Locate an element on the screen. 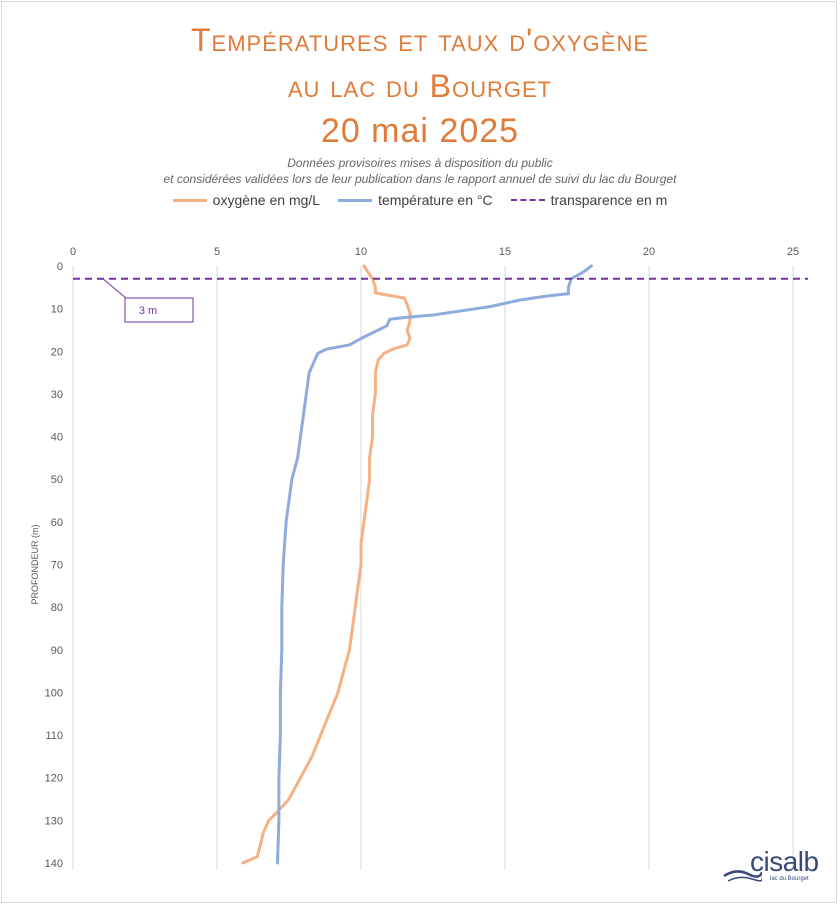 This screenshot has height=906, width=840. transparency-callout-label: 3 m is located at coordinates (148, 311).